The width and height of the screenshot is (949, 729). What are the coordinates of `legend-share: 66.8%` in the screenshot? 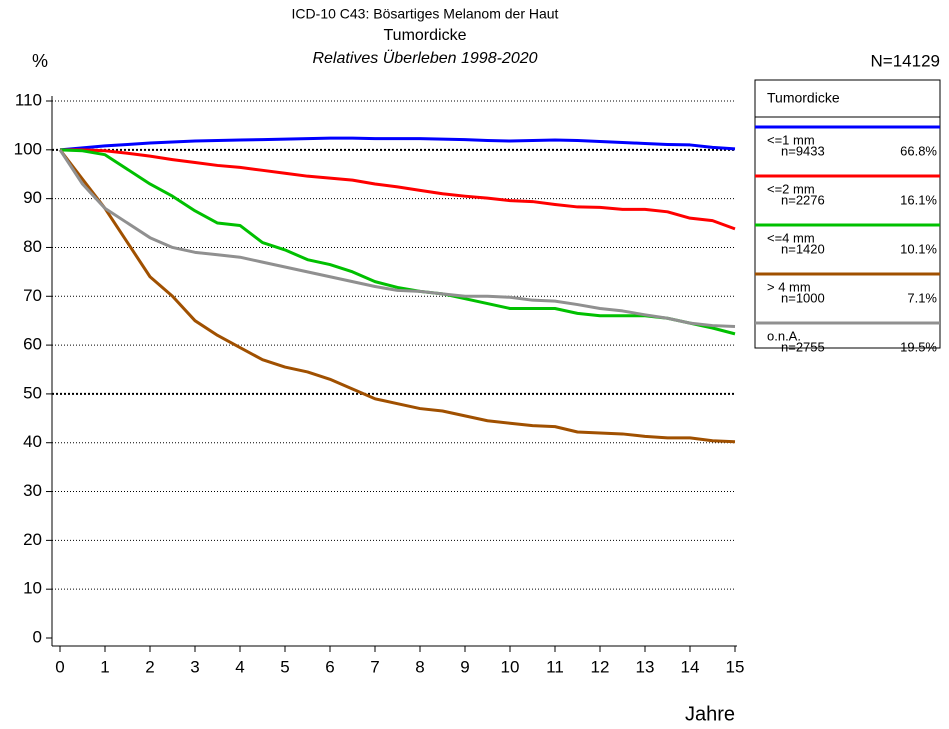 It's located at (918, 150).